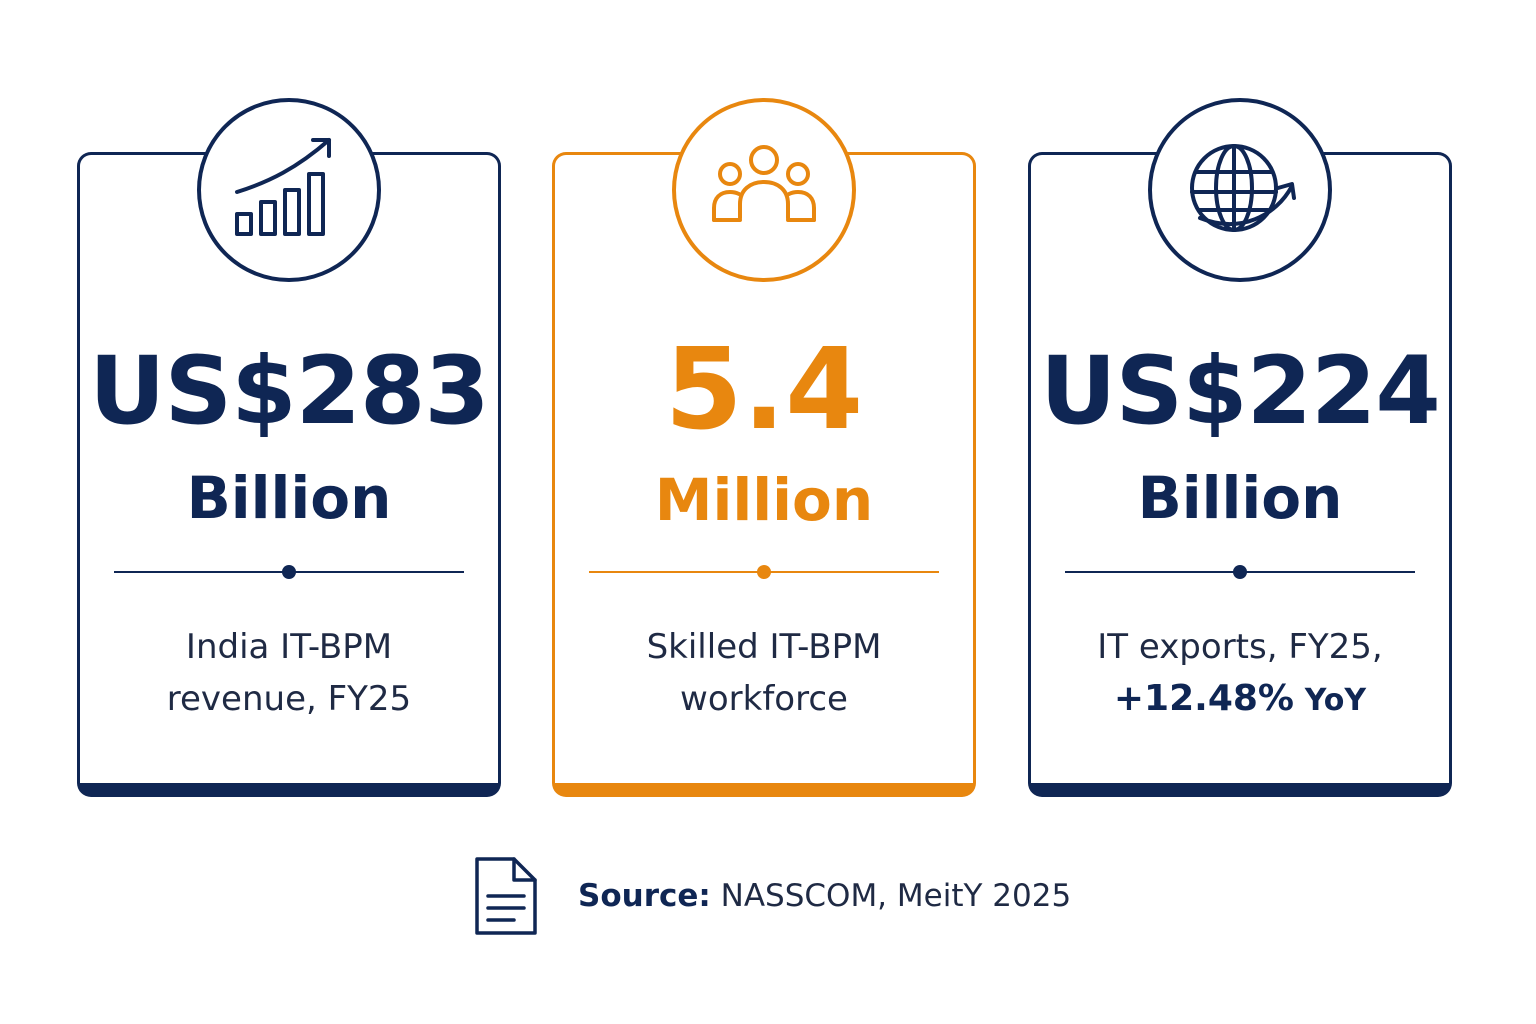 The width and height of the screenshot is (1536, 1024). I want to click on growth-chart-icon, so click(283, 187).